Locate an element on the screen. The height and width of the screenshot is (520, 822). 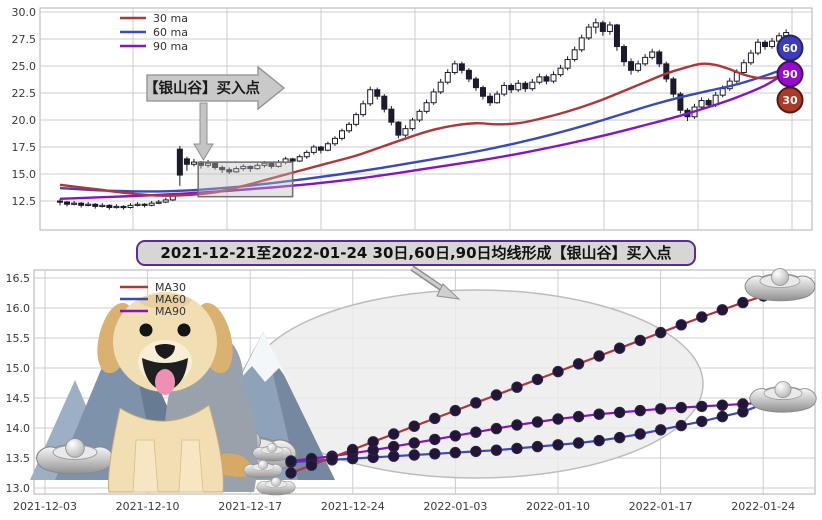
y-tick-label: 30.0 is located at coordinates (24, 12).